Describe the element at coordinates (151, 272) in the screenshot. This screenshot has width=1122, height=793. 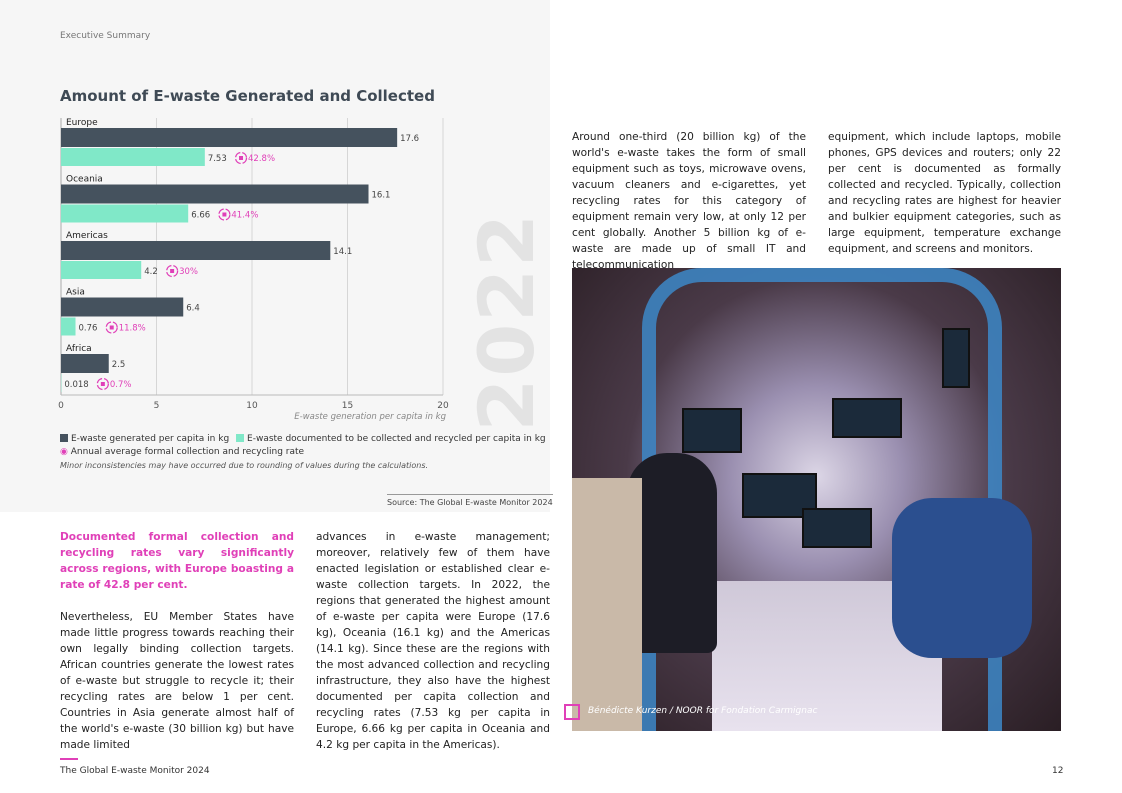
I see `value-label-collected: 4.2` at that location.